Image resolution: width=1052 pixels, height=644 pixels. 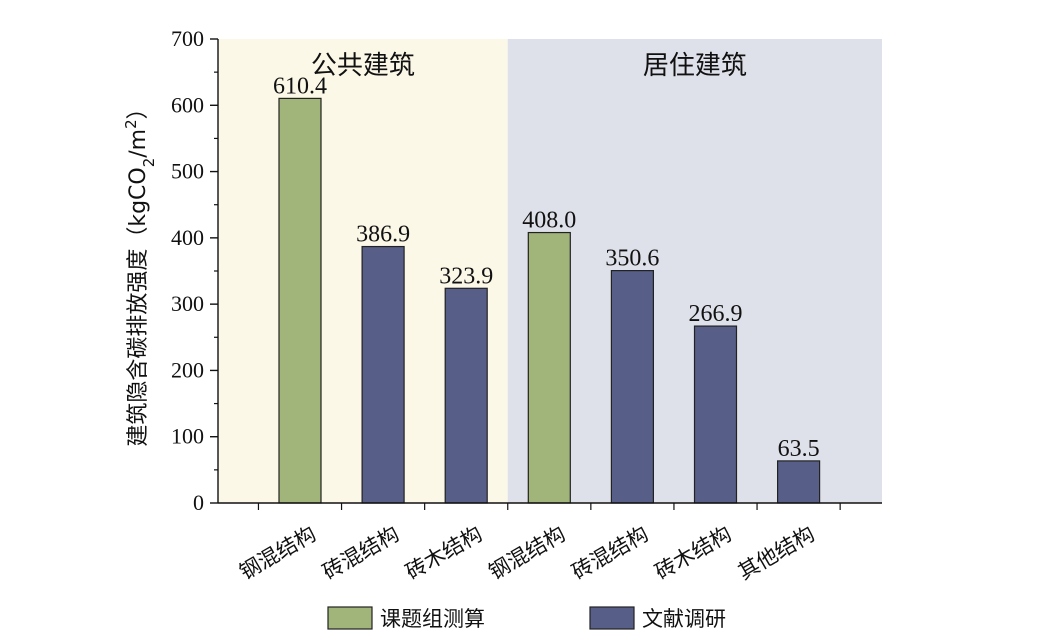 I want to click on data-label: 610.4, so click(x=300, y=86).